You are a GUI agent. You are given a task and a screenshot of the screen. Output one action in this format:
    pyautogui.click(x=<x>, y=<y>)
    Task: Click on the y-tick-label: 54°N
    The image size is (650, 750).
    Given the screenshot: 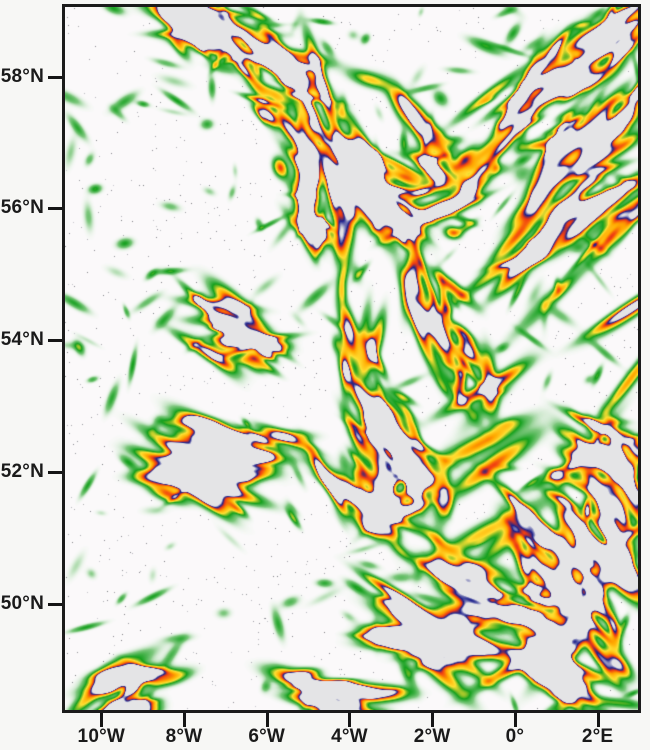 What is the action you would take?
    pyautogui.click(x=22, y=340)
    